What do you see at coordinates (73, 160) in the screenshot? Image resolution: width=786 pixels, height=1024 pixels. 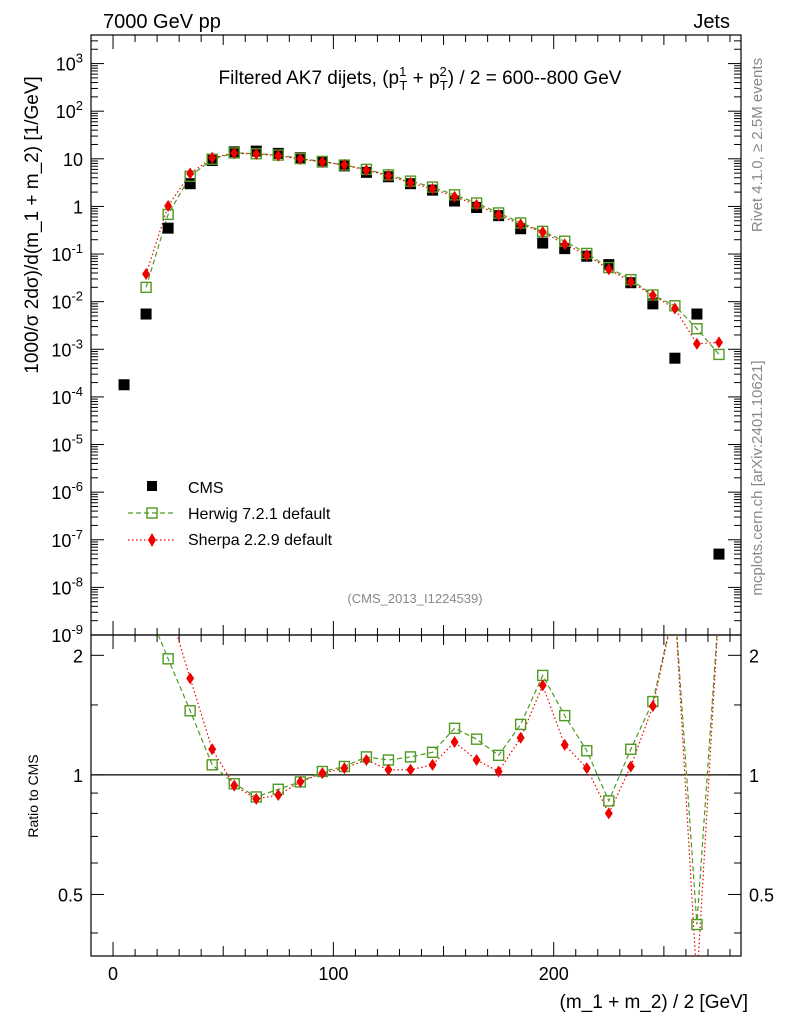 I see `y-tick-label: 10` at bounding box center [73, 160].